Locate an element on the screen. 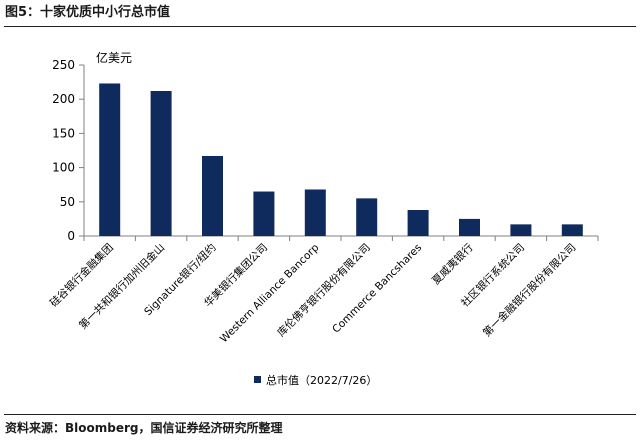  y-tick-label-2: 100 is located at coordinates (63, 168).